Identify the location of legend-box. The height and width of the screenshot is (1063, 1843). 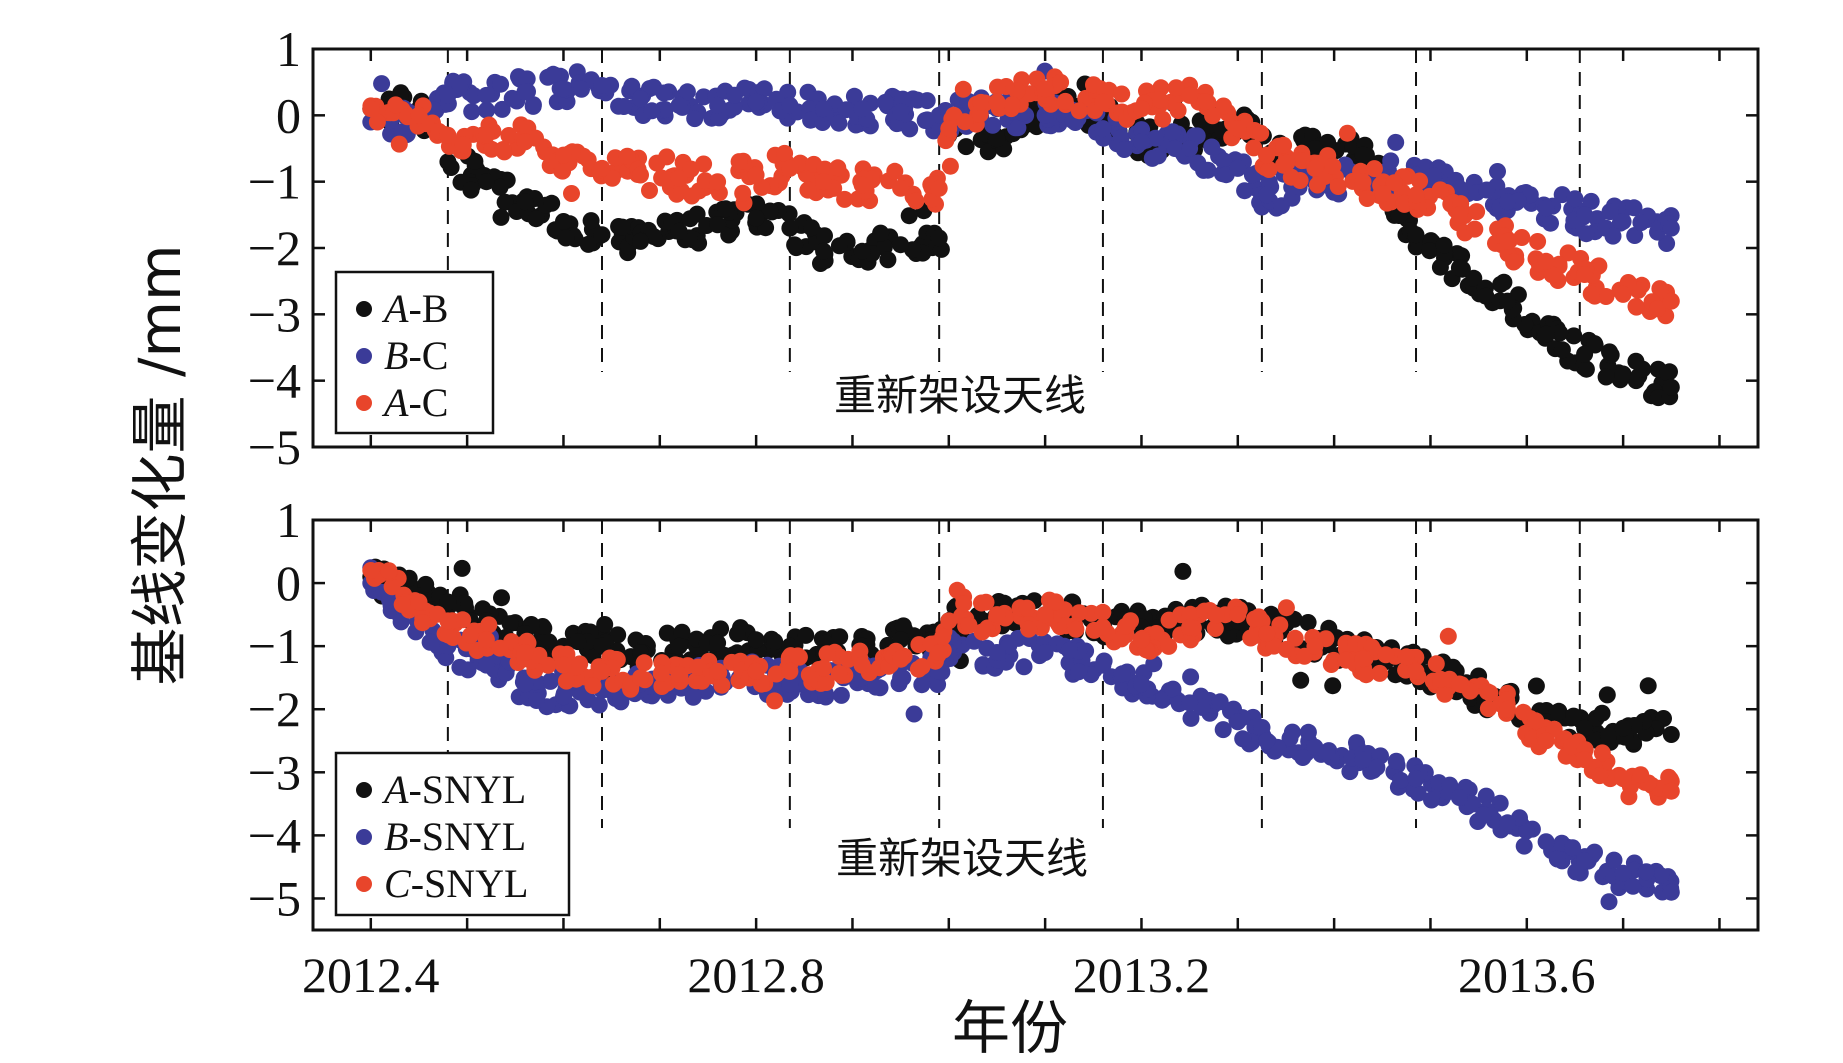
(452, 834).